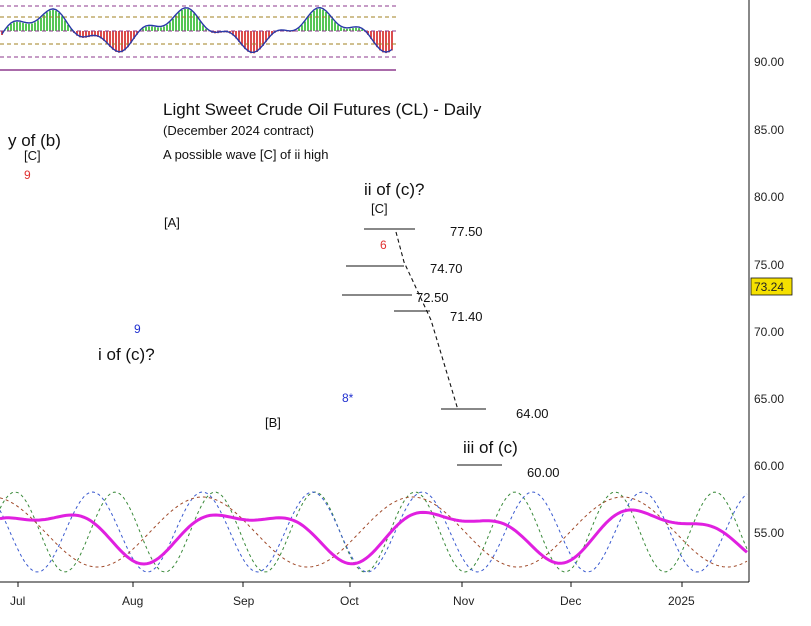 The width and height of the screenshot is (811, 626). Describe the element at coordinates (681, 601) in the screenshot. I see `x-tick-2025: 2025` at that location.